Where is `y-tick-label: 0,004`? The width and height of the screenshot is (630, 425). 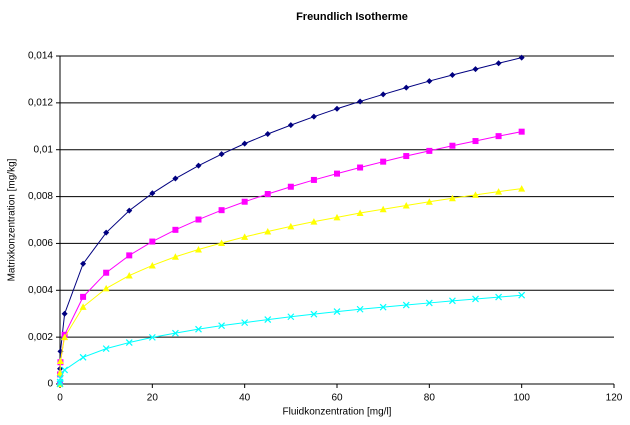
y-tick-label: 0,004 is located at coordinates (40, 290).